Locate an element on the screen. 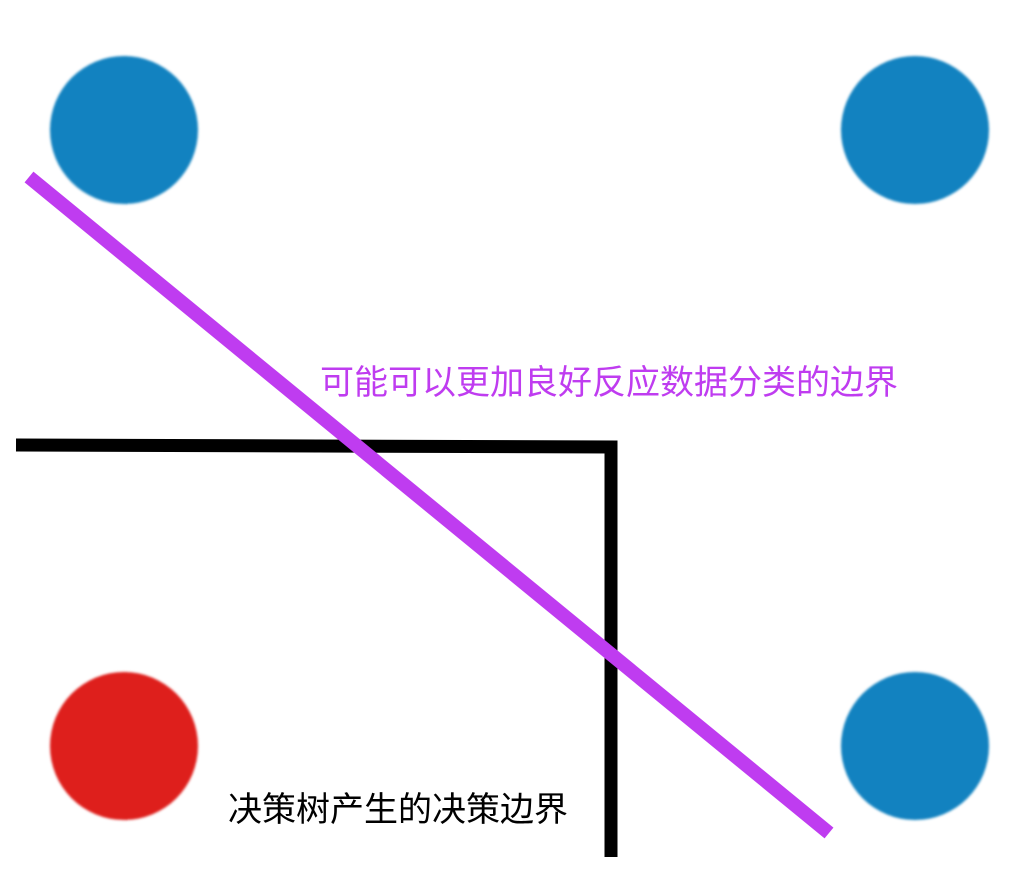 This screenshot has width=1034, height=892. decision-tree-boundary-label: 决策树产生的决策边界 is located at coordinates (398, 810).